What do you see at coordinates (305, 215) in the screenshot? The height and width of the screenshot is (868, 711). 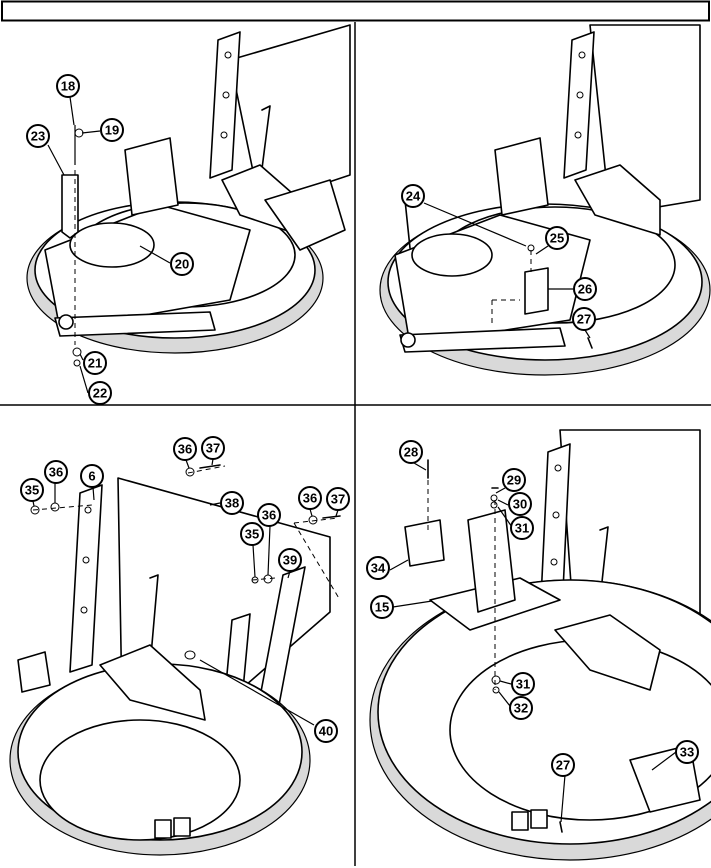 I see `panel-a-side-block` at bounding box center [305, 215].